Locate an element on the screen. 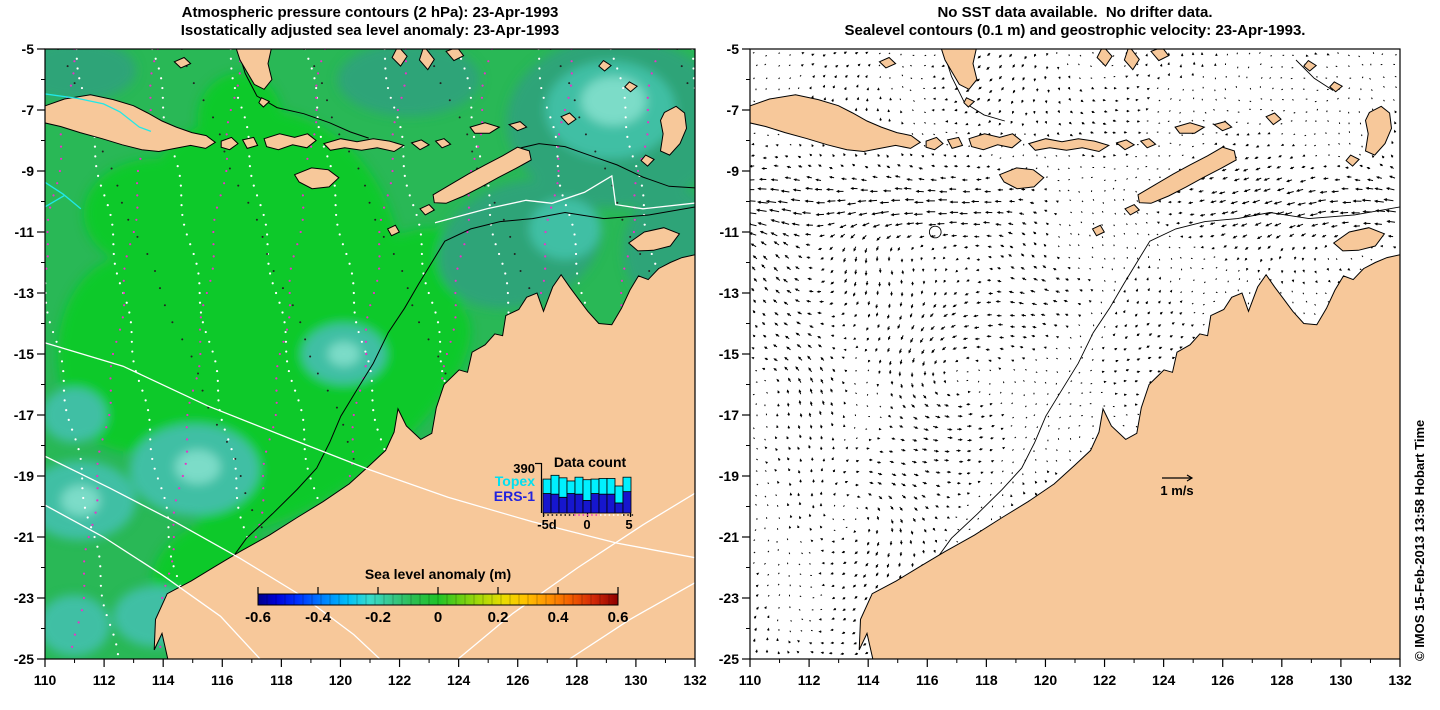 The height and width of the screenshot is (710, 1440). right-panel-title-line1: No SST data available. No drifter data. is located at coordinates (1075, 12).